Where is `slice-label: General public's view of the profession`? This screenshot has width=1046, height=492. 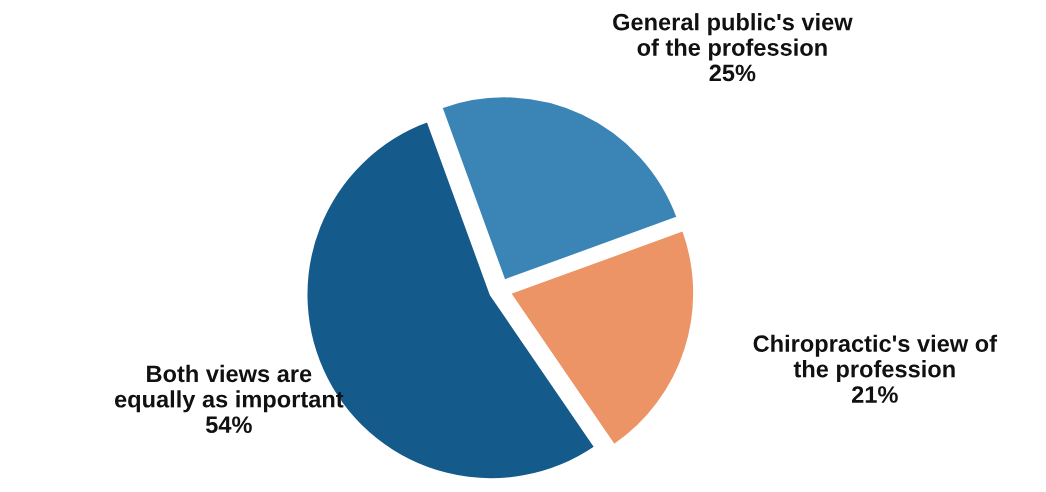
slice-label: General public's view of the profession is located at coordinates (733, 37).